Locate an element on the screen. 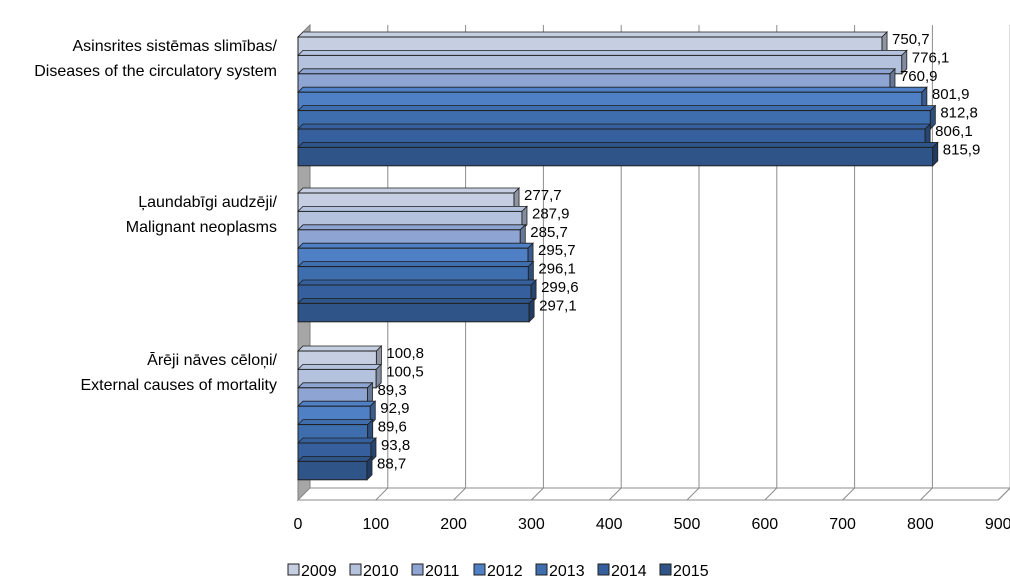  data-label: 815,9 is located at coordinates (962, 149).